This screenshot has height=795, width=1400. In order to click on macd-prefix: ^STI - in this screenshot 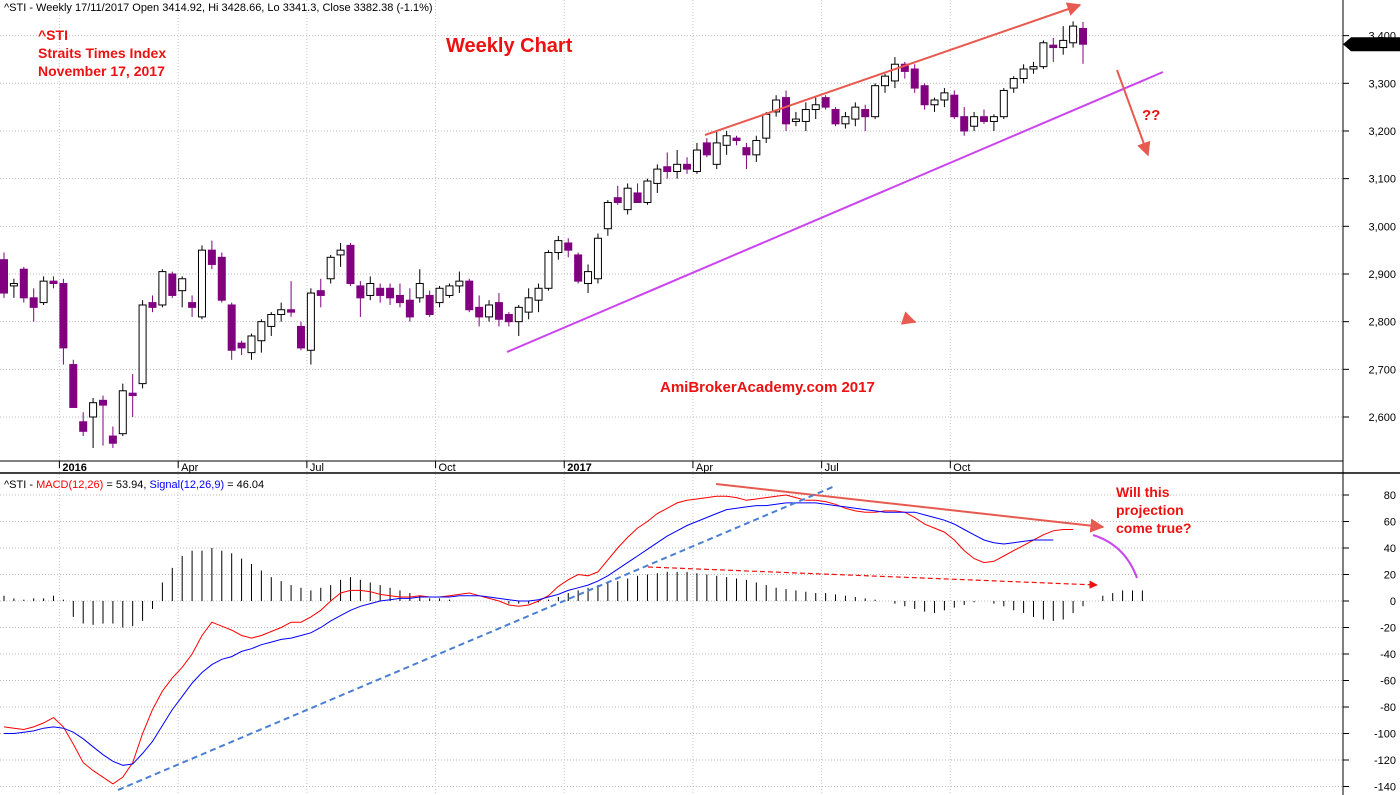, I will do `click(20, 485)`.